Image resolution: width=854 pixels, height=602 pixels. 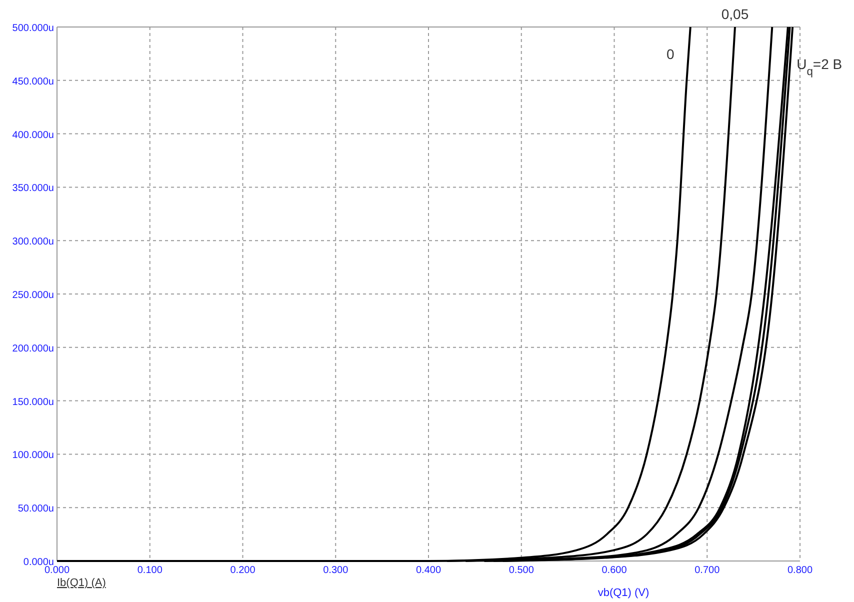 I want to click on text: Ib(Q1) (A), so click(x=81, y=583).